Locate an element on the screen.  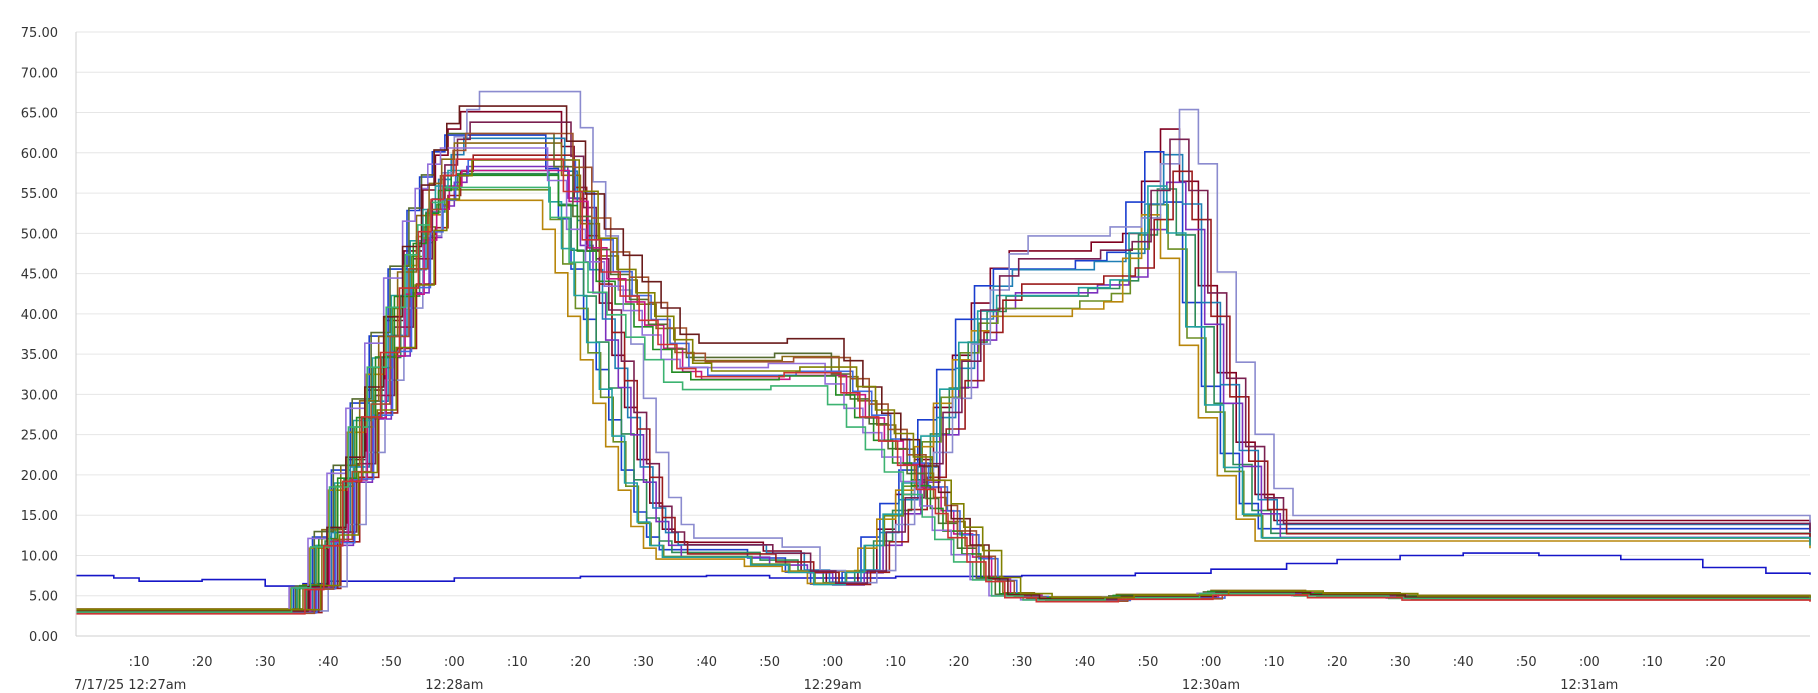
x-major-label: 12:28am is located at coordinates (454, 685).